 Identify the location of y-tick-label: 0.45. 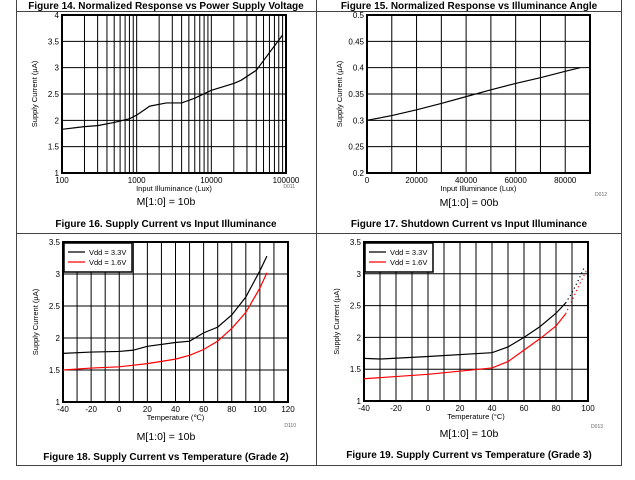
(356, 41).